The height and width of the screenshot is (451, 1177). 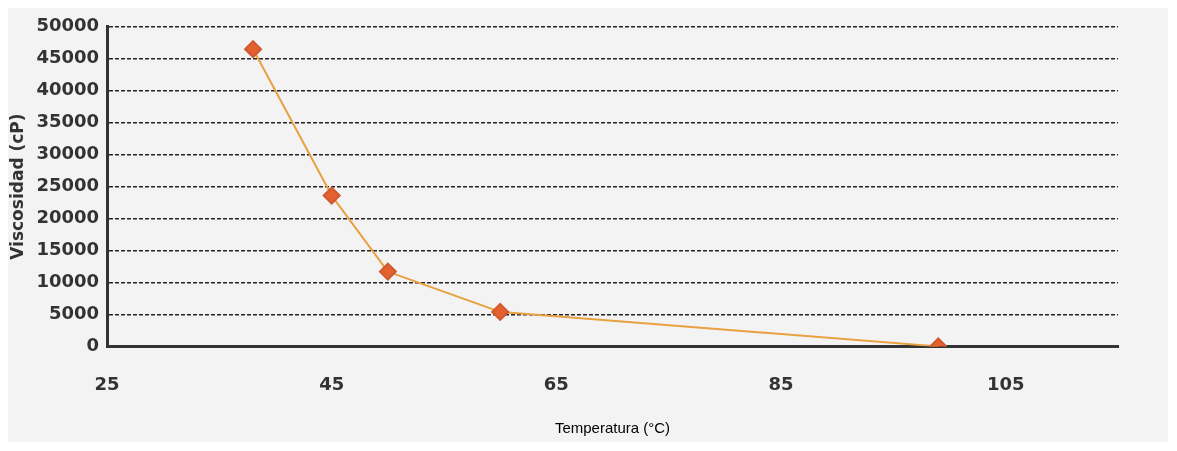 What do you see at coordinates (68, 89) in the screenshot?
I see `y-tick-label: 40000` at bounding box center [68, 89].